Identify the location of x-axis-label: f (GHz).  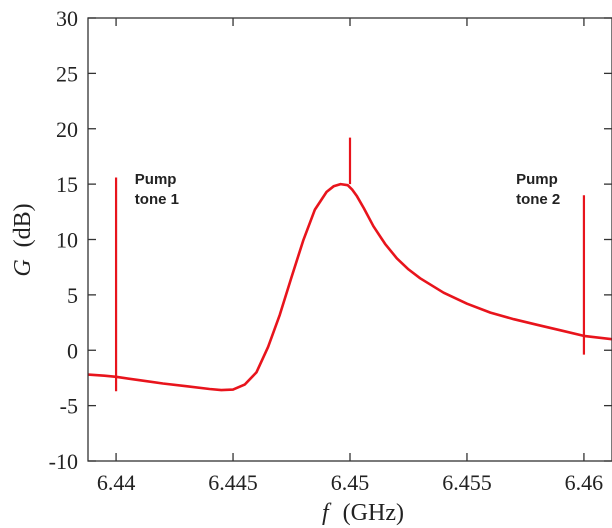
(363, 513).